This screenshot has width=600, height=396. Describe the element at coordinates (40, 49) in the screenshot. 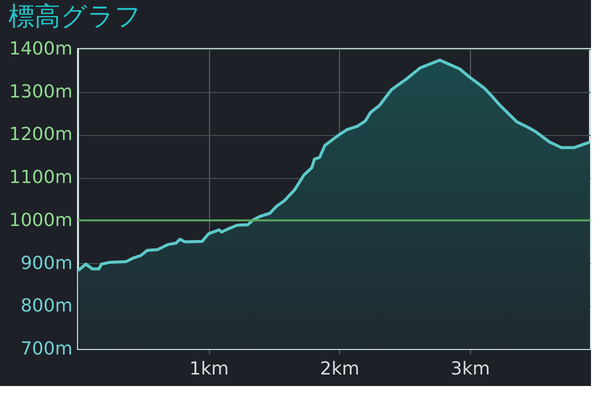

I see `y-tick-label: 1400m` at that location.